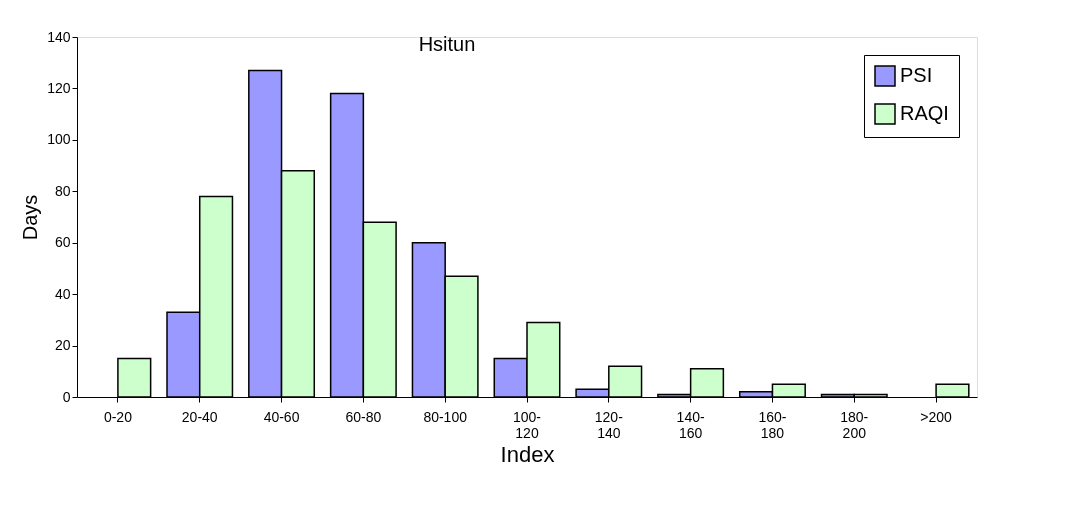 The width and height of the screenshot is (1074, 525). What do you see at coordinates (445, 416) in the screenshot?
I see `x-tick-label: 80-100` at bounding box center [445, 416].